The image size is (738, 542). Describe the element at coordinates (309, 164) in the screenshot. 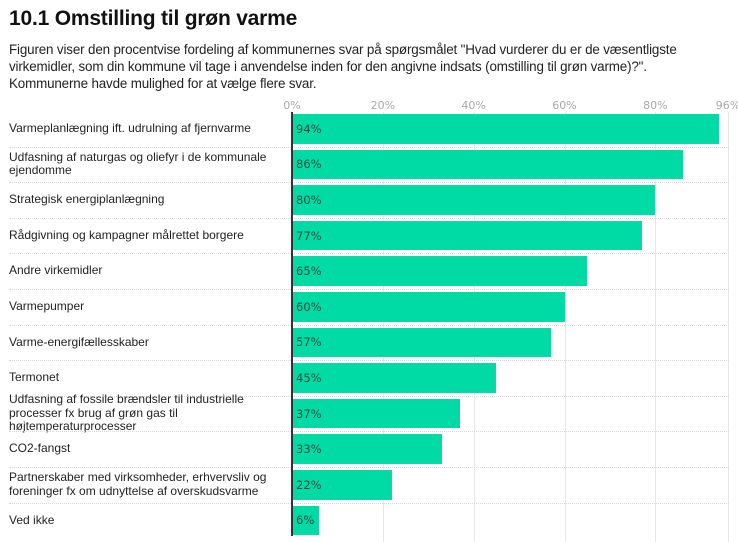

I see `bar-value-label: 86%` at that location.